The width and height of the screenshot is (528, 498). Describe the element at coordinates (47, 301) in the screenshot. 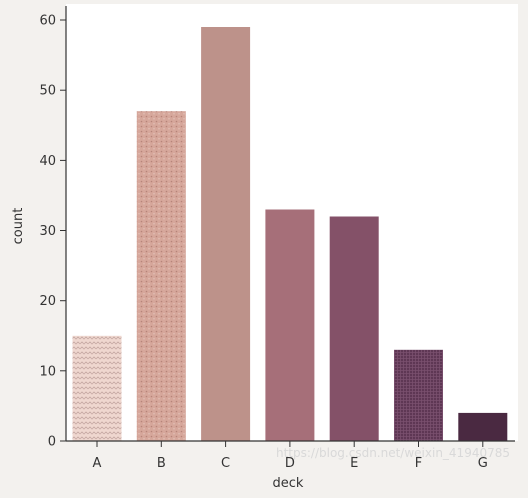

I see `y-tick-label-20: 20` at that location.